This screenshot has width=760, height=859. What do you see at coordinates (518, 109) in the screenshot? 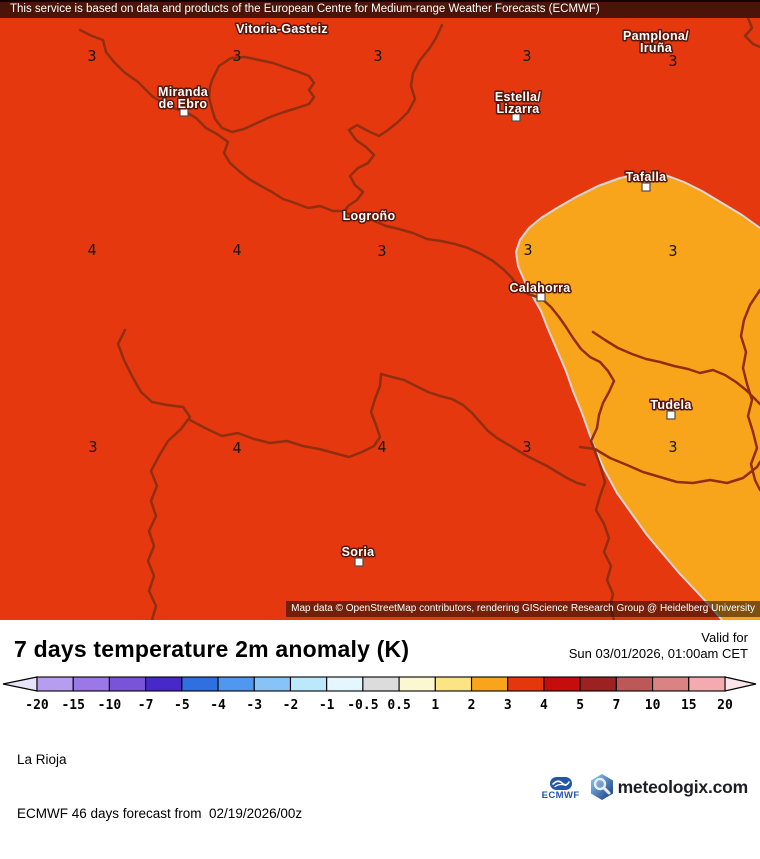
I see `city-label: Lizarra` at bounding box center [518, 109].